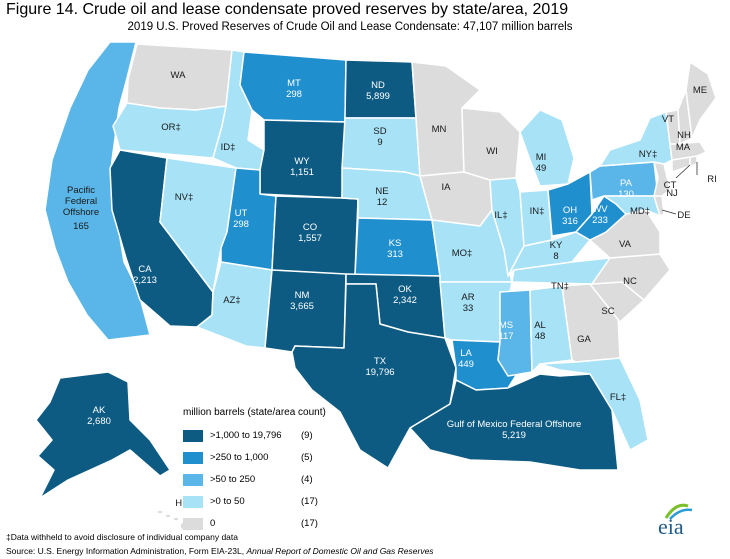  I want to click on state-label-mo: MO‡, so click(462, 253).